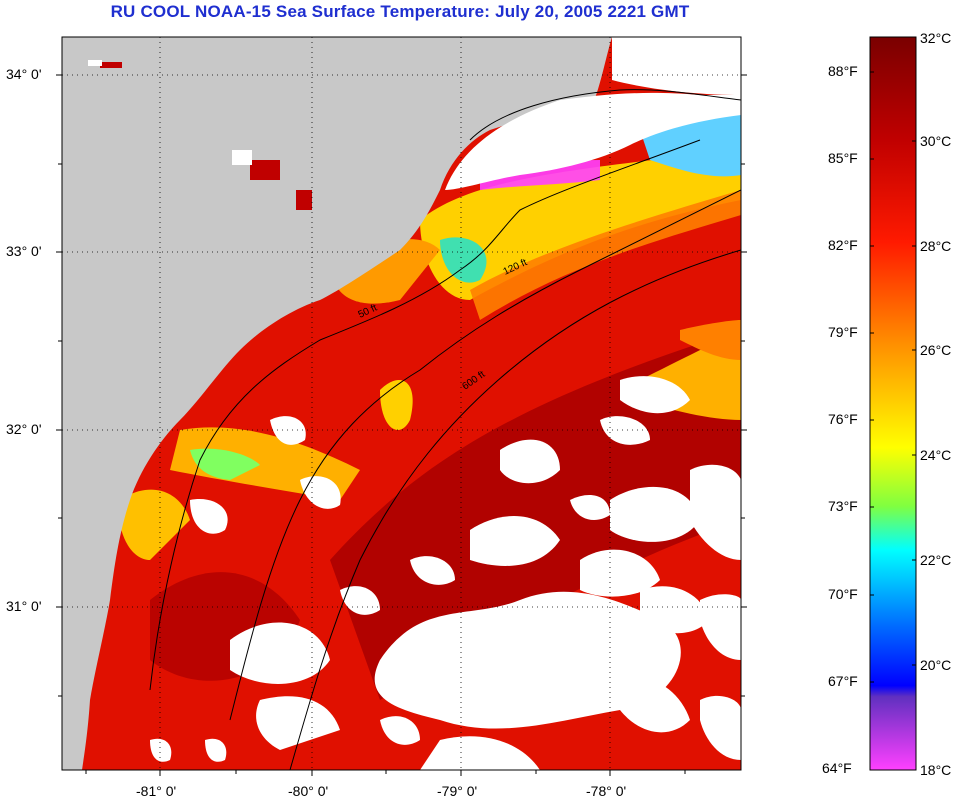 Image resolution: width=968 pixels, height=801 pixels. I want to click on colorbar-label-85f: 85°F, so click(843, 158).